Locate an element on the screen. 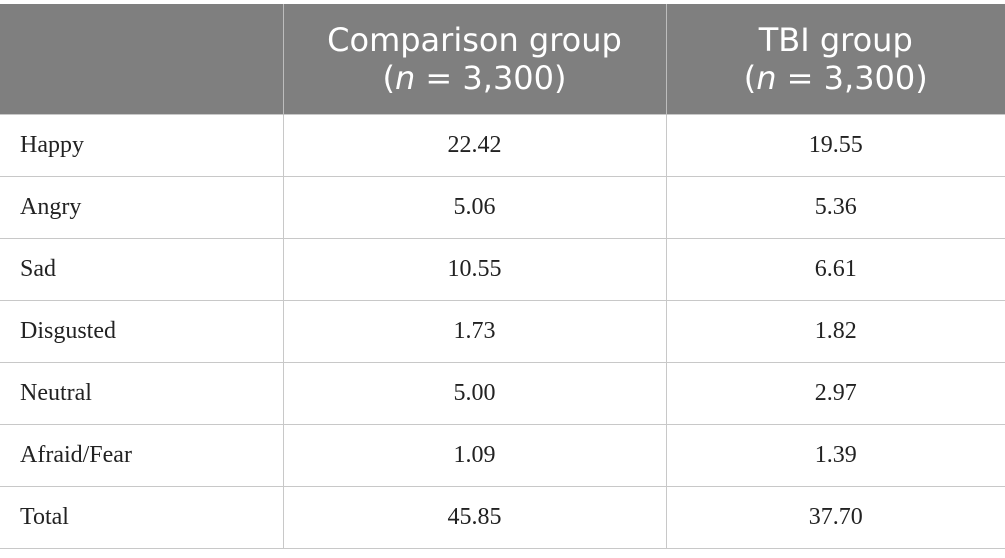  value-cell: 1.82 is located at coordinates (835, 331).